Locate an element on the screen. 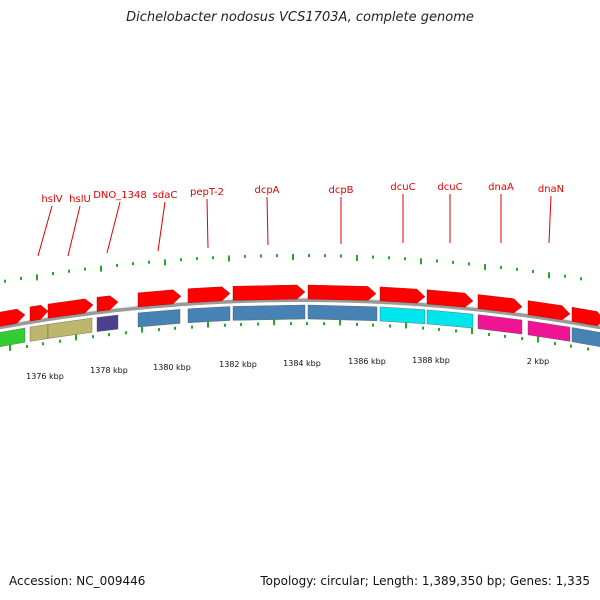 This screenshot has width=600, height=600. accession-label: Accession: NC_009446 is located at coordinates (77, 581).